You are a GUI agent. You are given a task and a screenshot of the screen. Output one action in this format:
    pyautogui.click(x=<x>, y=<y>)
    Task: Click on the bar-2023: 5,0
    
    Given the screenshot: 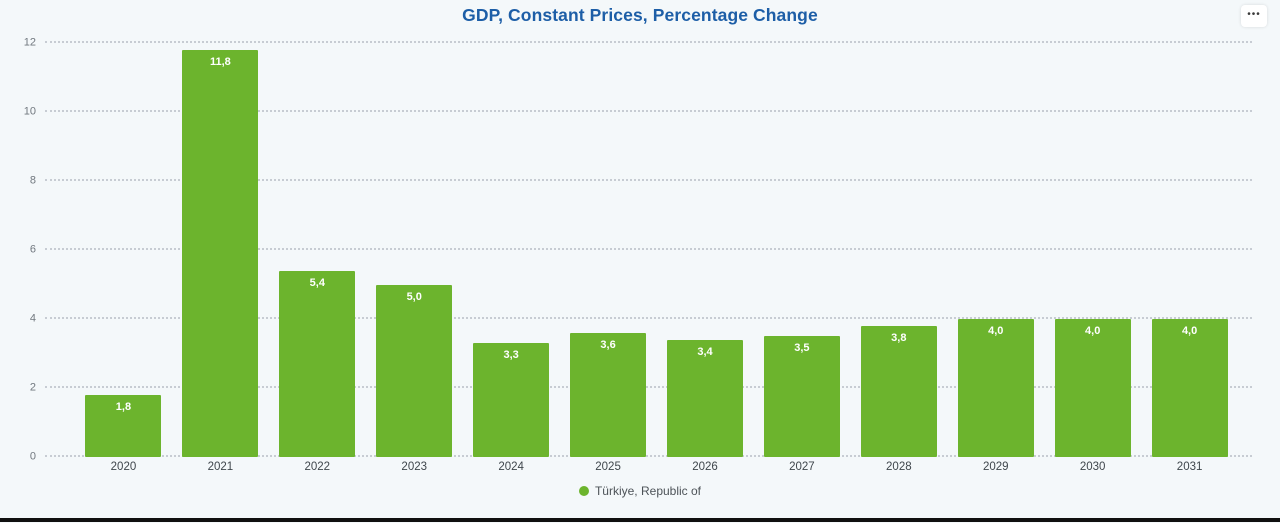 What is the action you would take?
    pyautogui.click(x=414, y=370)
    